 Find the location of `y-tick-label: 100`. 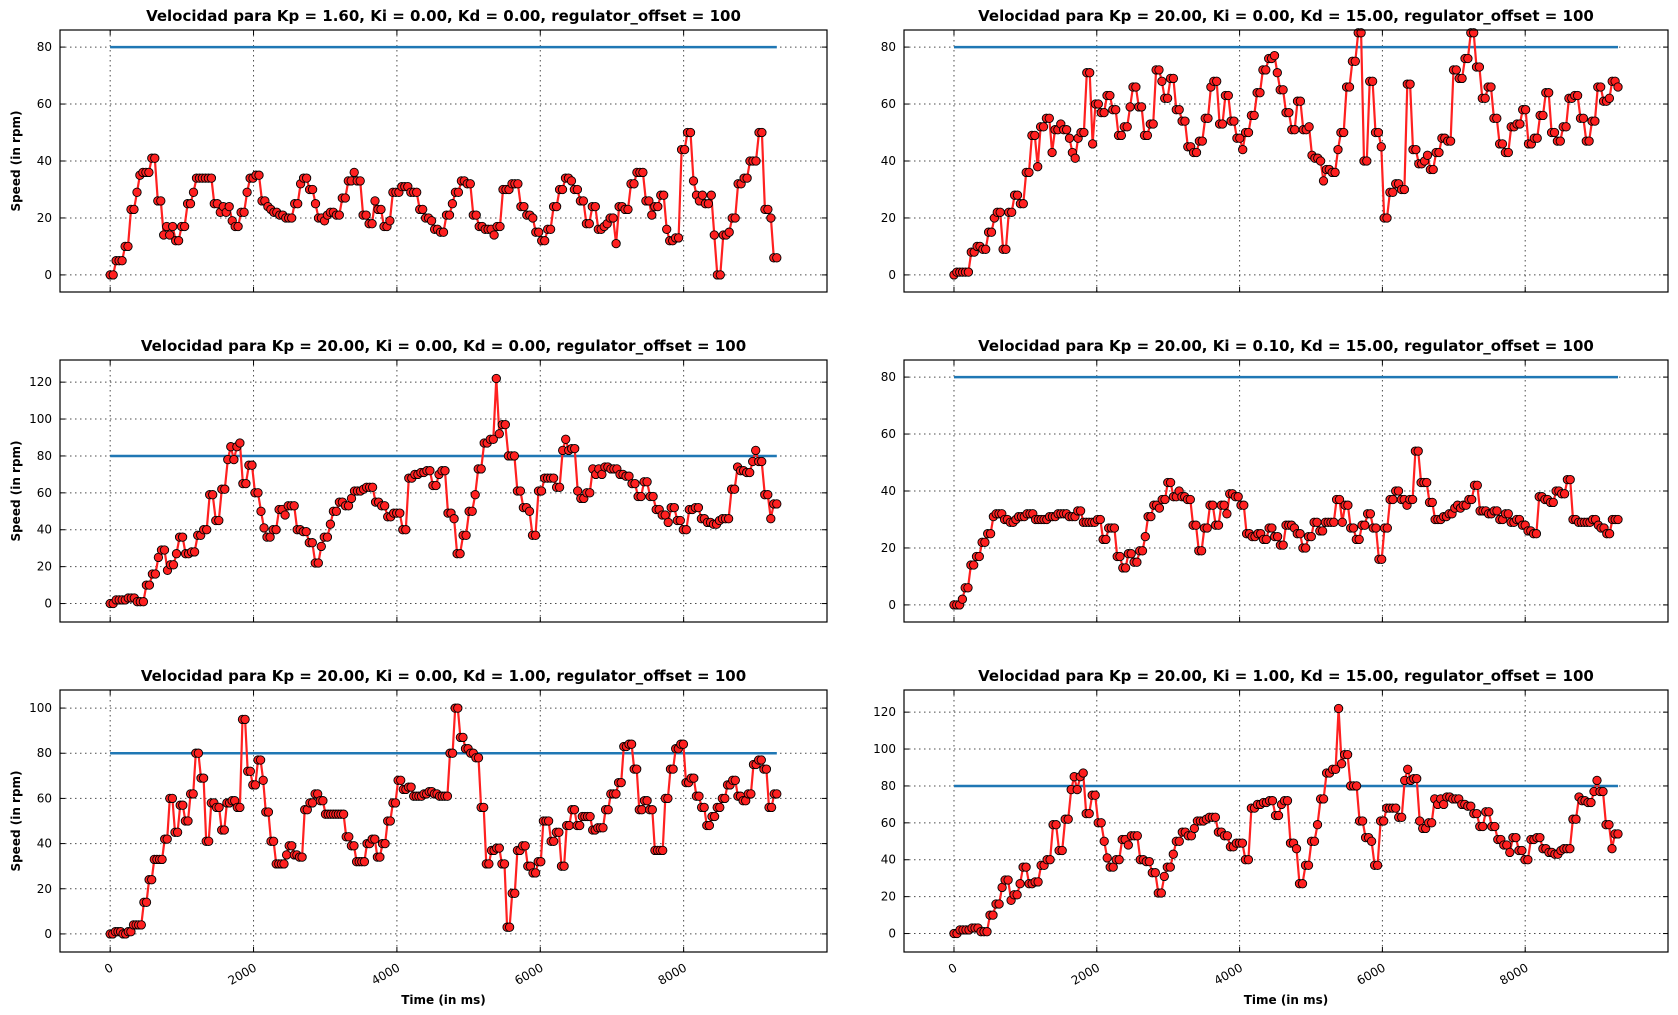

y-tick-label: 100 is located at coordinates (884, 749).